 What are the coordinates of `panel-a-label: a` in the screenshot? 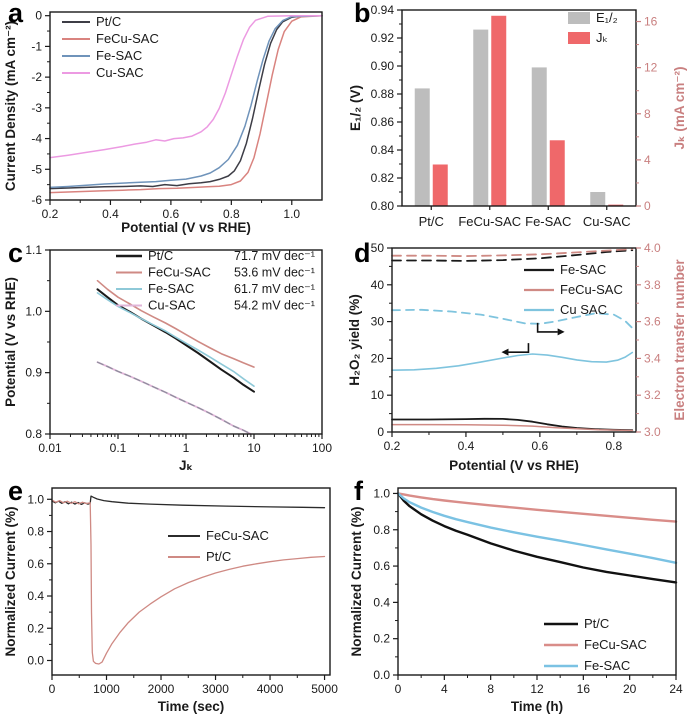 It's located at (16, 14).